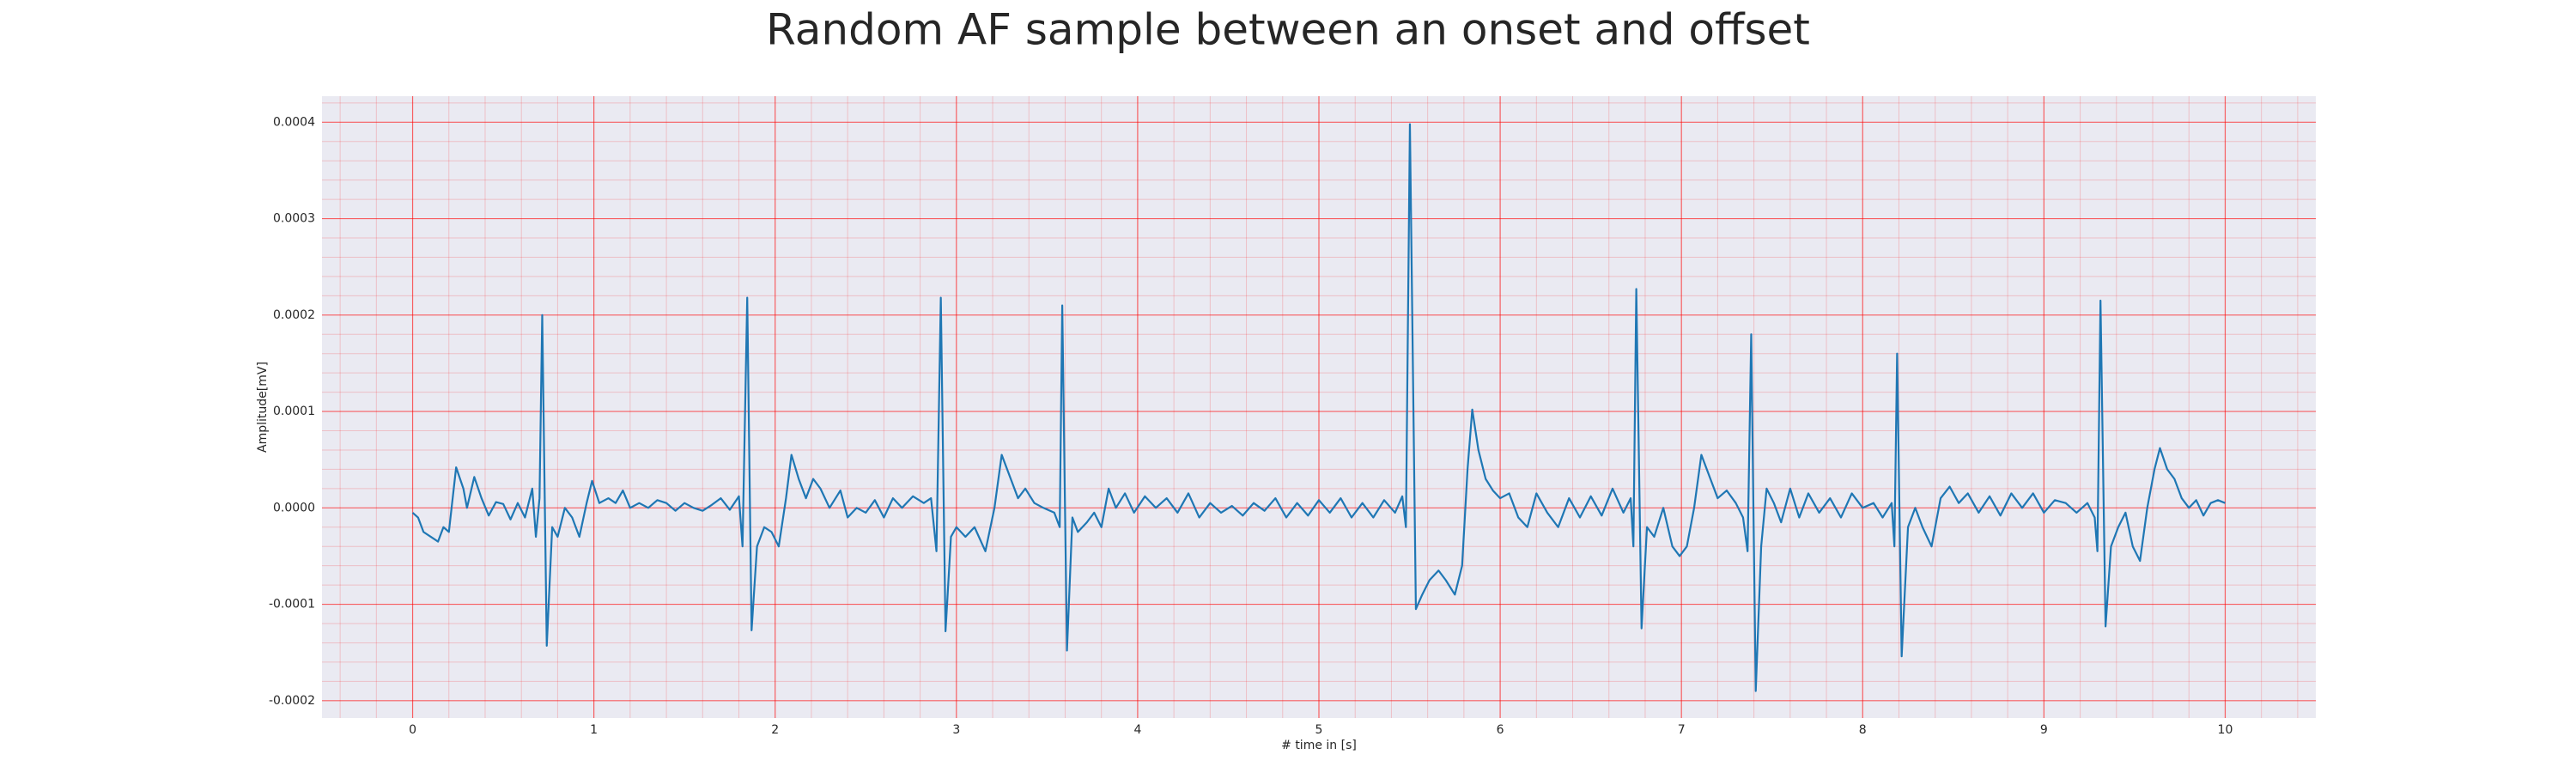 This screenshot has height=773, width=2576. I want to click on x-tick-label: 7, so click(1682, 730).